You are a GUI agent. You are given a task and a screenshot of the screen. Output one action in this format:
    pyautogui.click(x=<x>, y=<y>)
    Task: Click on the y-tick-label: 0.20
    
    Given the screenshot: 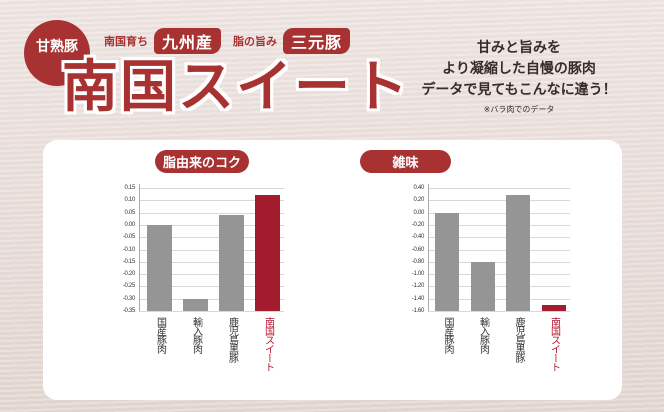 What is the action you would take?
    pyautogui.click(x=419, y=200)
    